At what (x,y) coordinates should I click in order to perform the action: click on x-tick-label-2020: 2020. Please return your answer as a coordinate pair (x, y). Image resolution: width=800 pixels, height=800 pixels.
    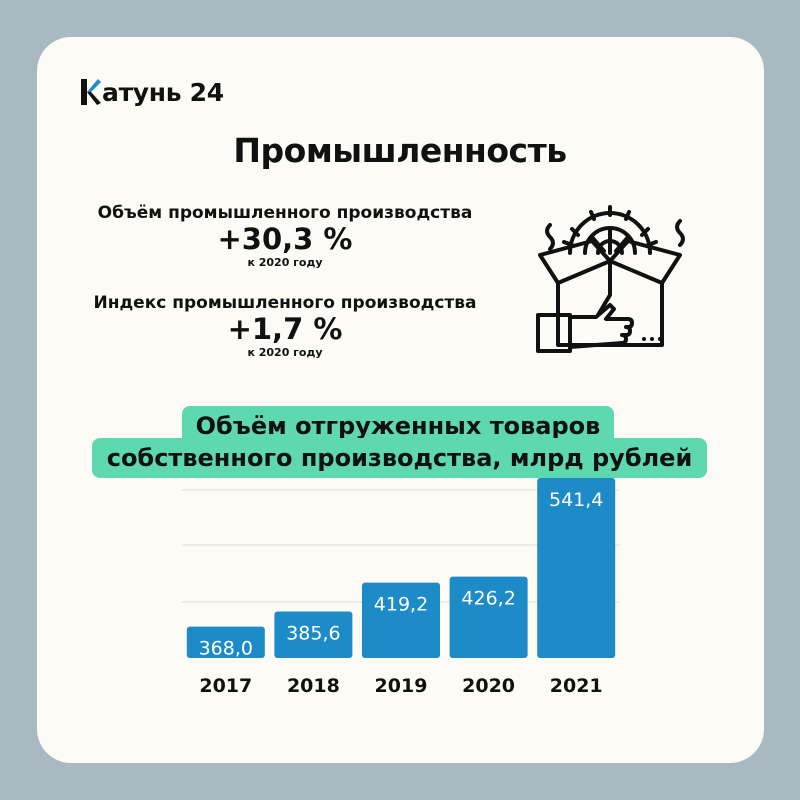
    Looking at the image, I should click on (488, 686).